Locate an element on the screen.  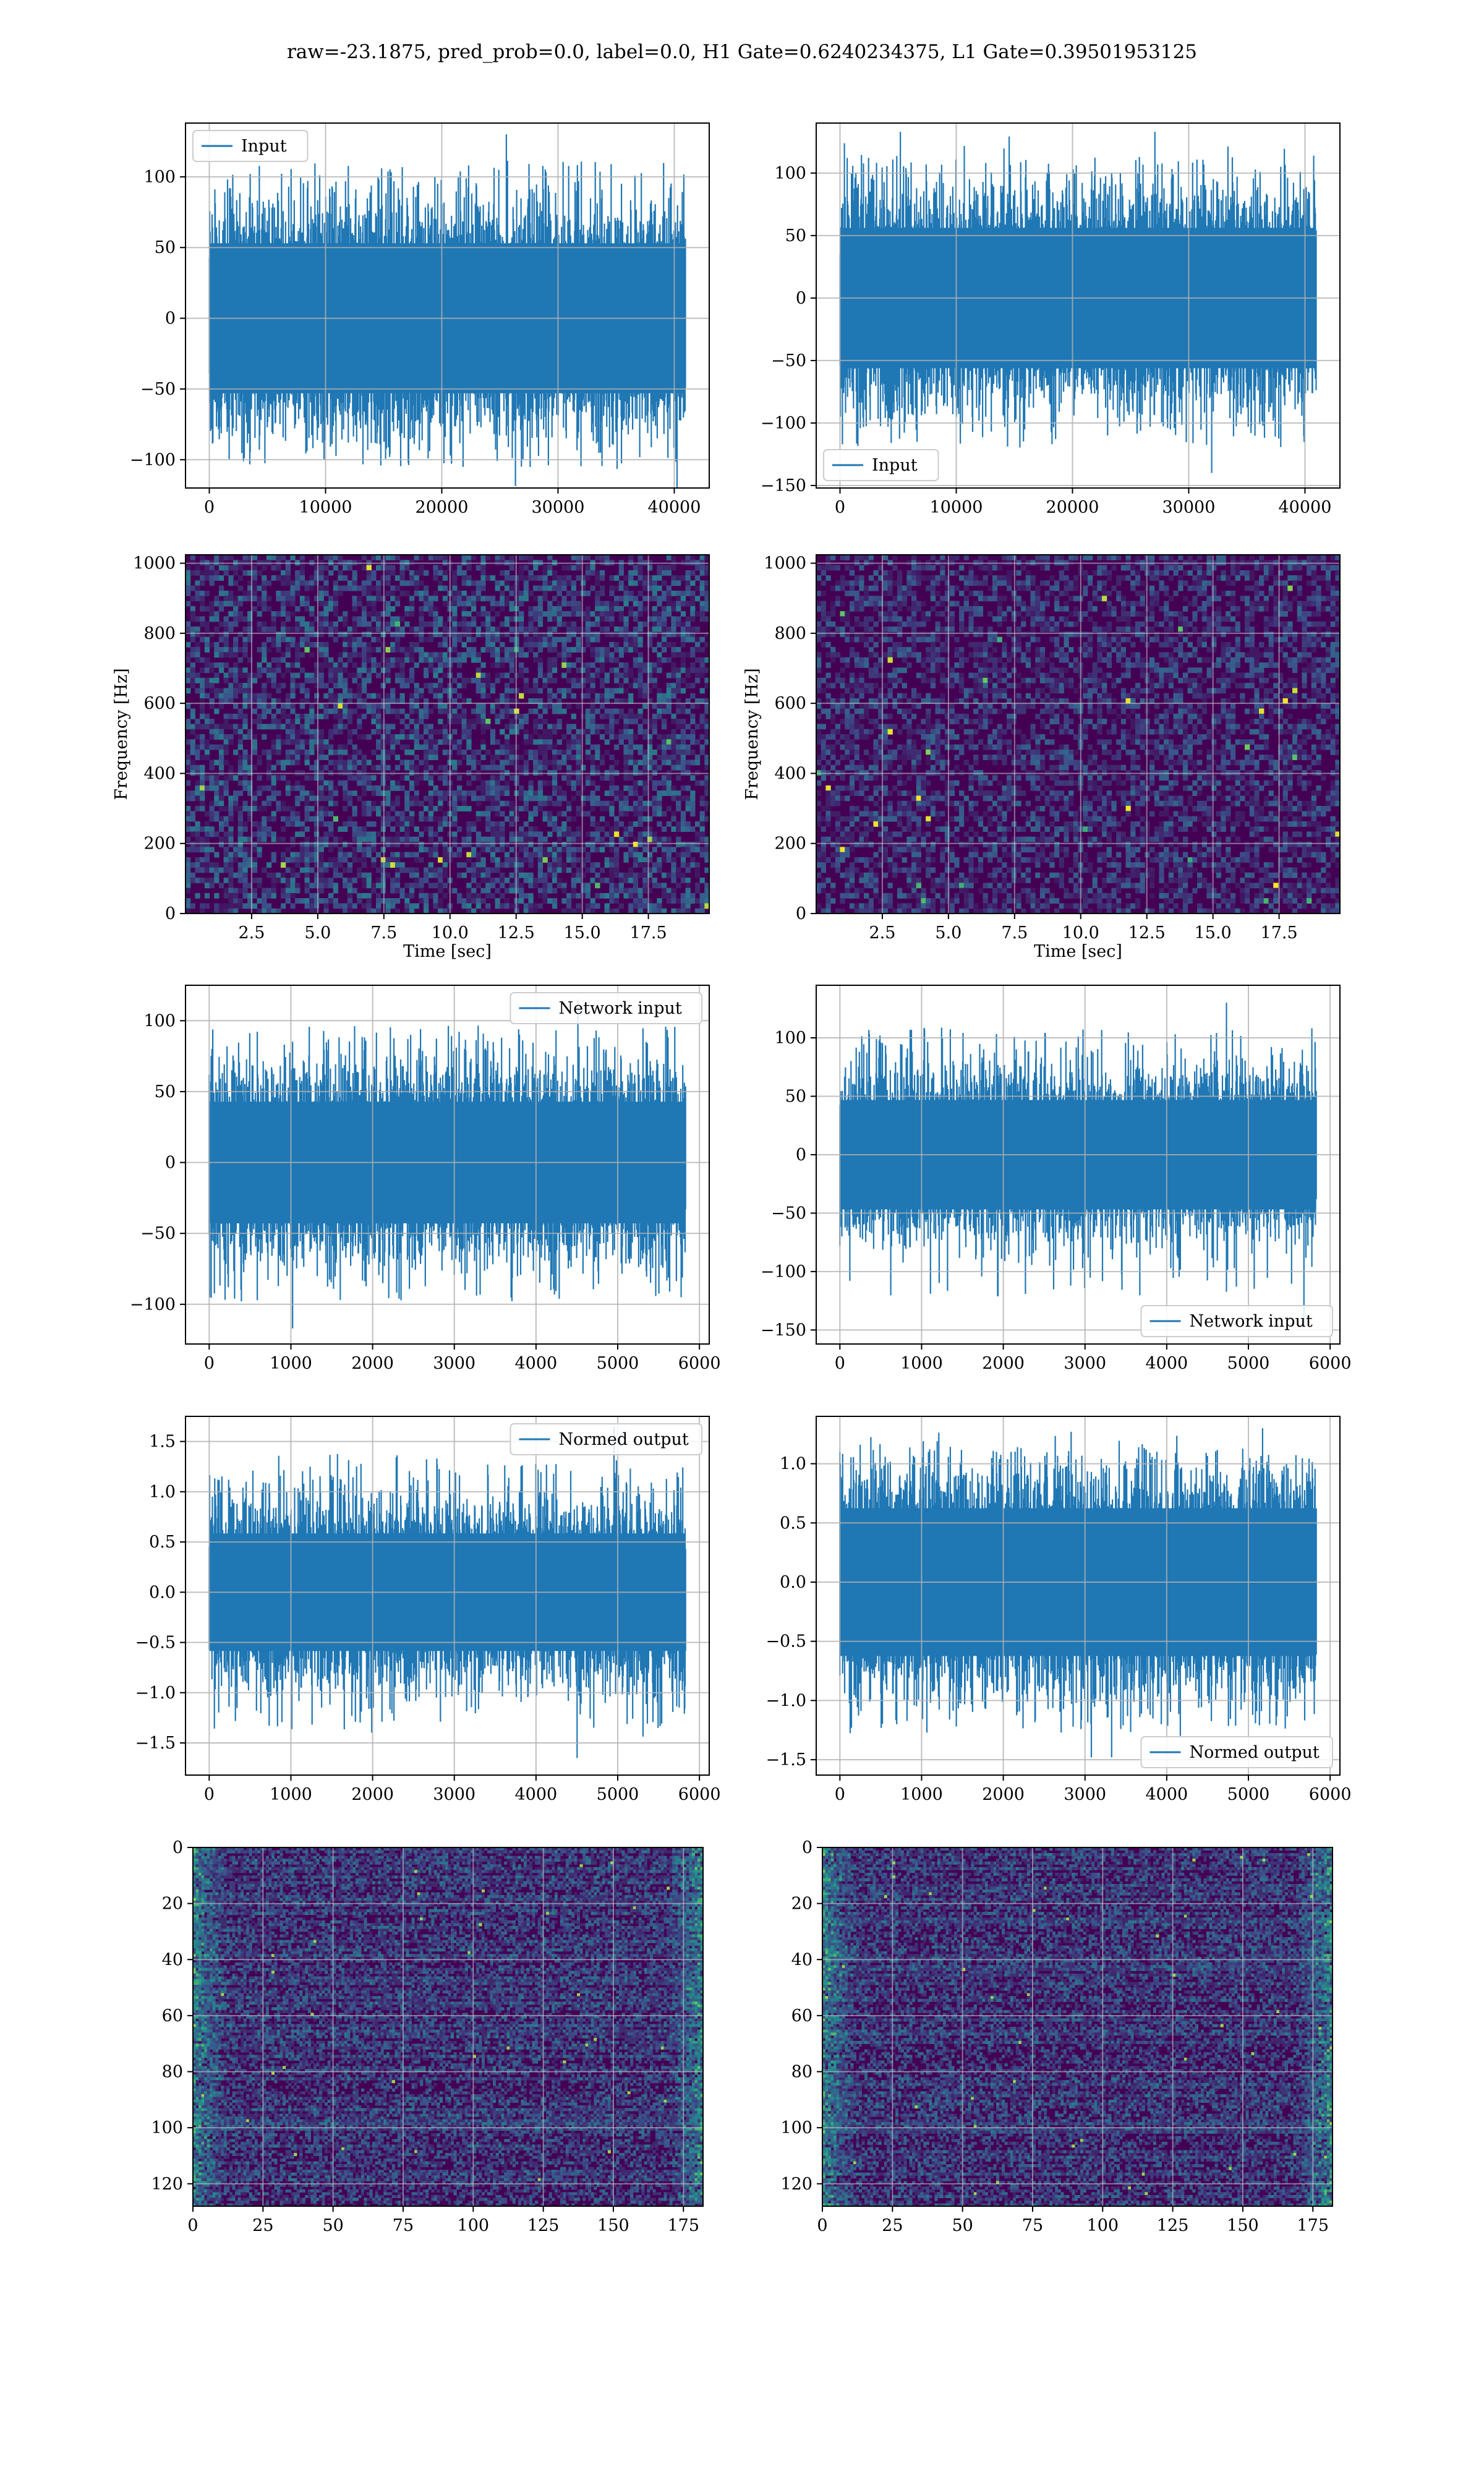
legend-label: Normed output is located at coordinates (624, 1440).